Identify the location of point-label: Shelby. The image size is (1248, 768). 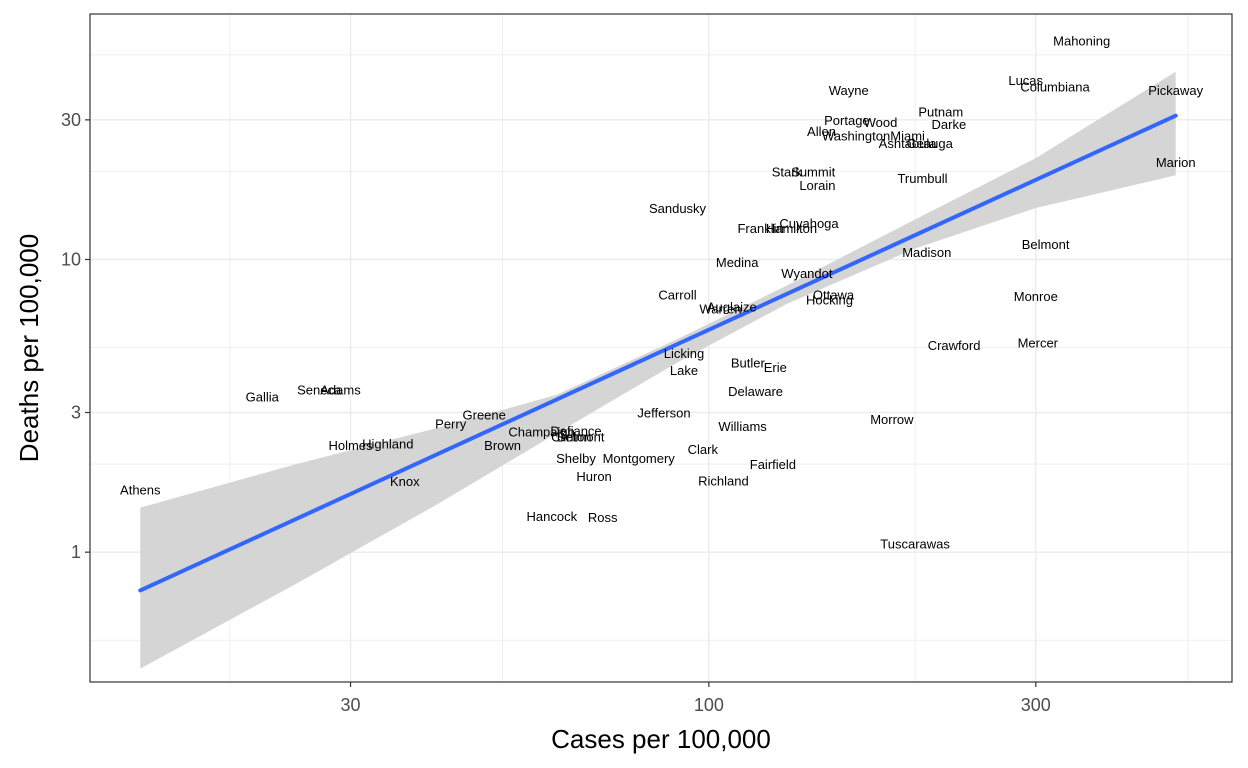
(576, 458).